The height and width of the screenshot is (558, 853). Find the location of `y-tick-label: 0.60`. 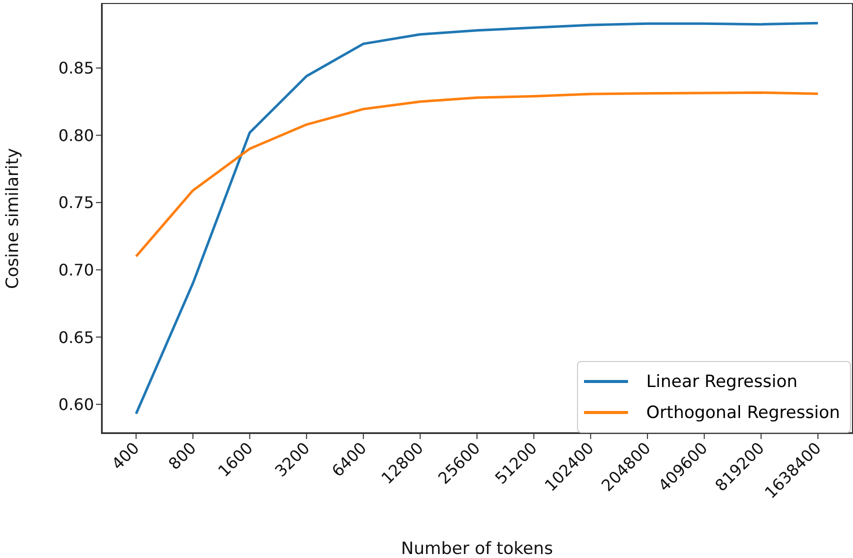

y-tick-label: 0.60 is located at coordinates (76, 404).